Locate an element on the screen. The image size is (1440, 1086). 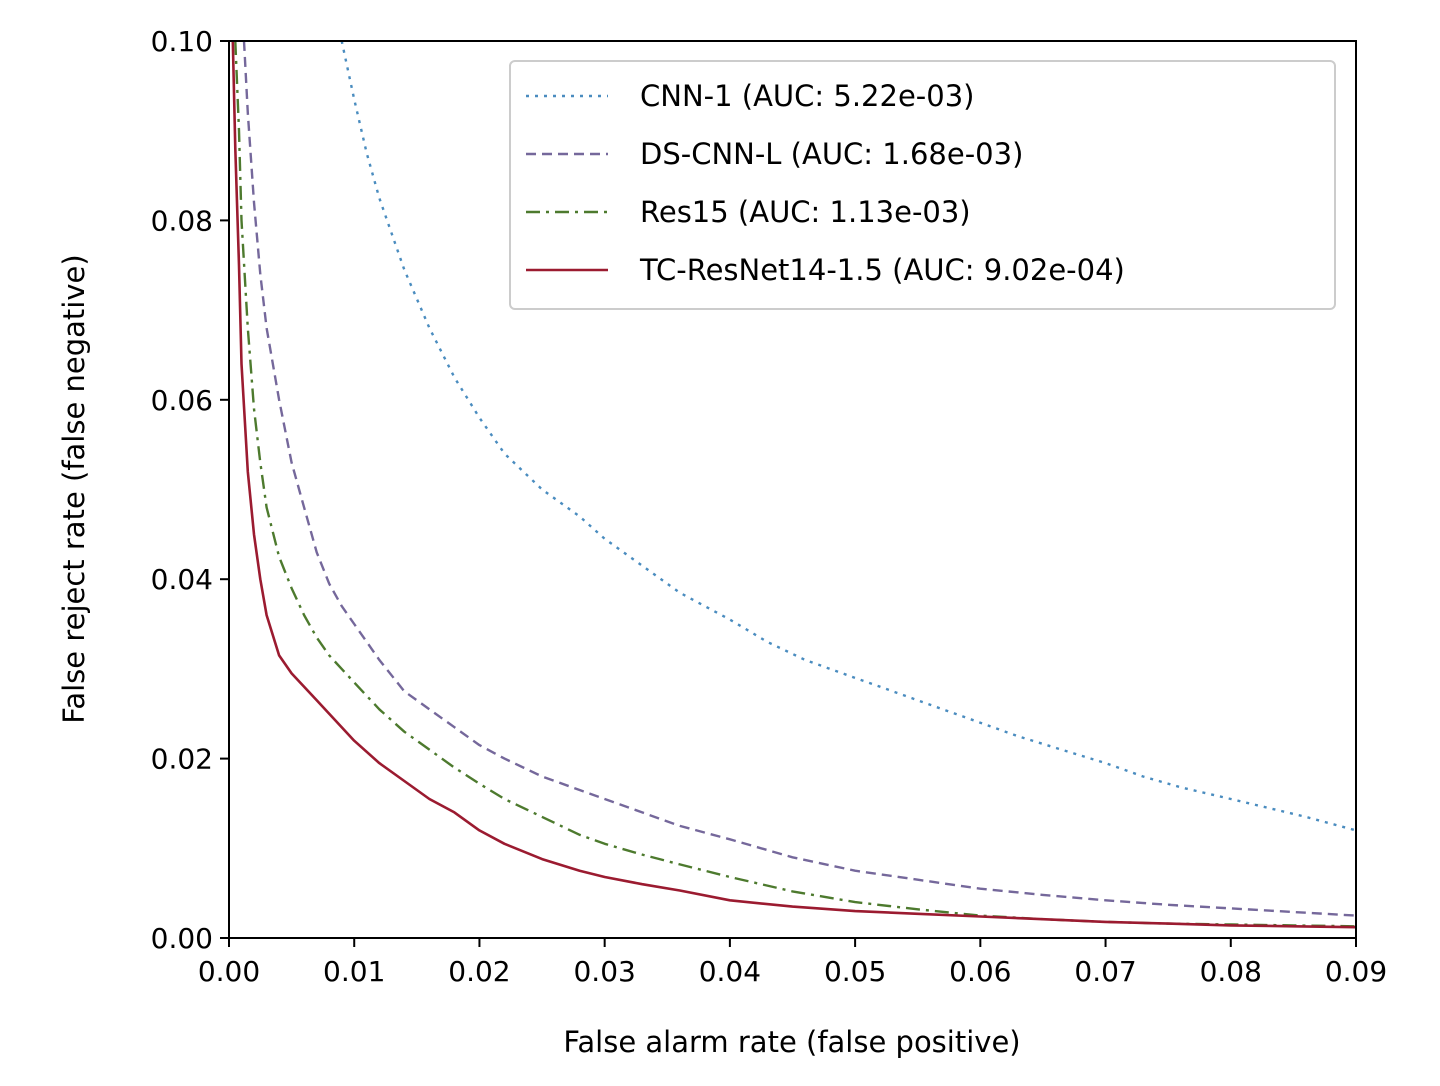
x-tick-label: 0.07 is located at coordinates (1105, 971).